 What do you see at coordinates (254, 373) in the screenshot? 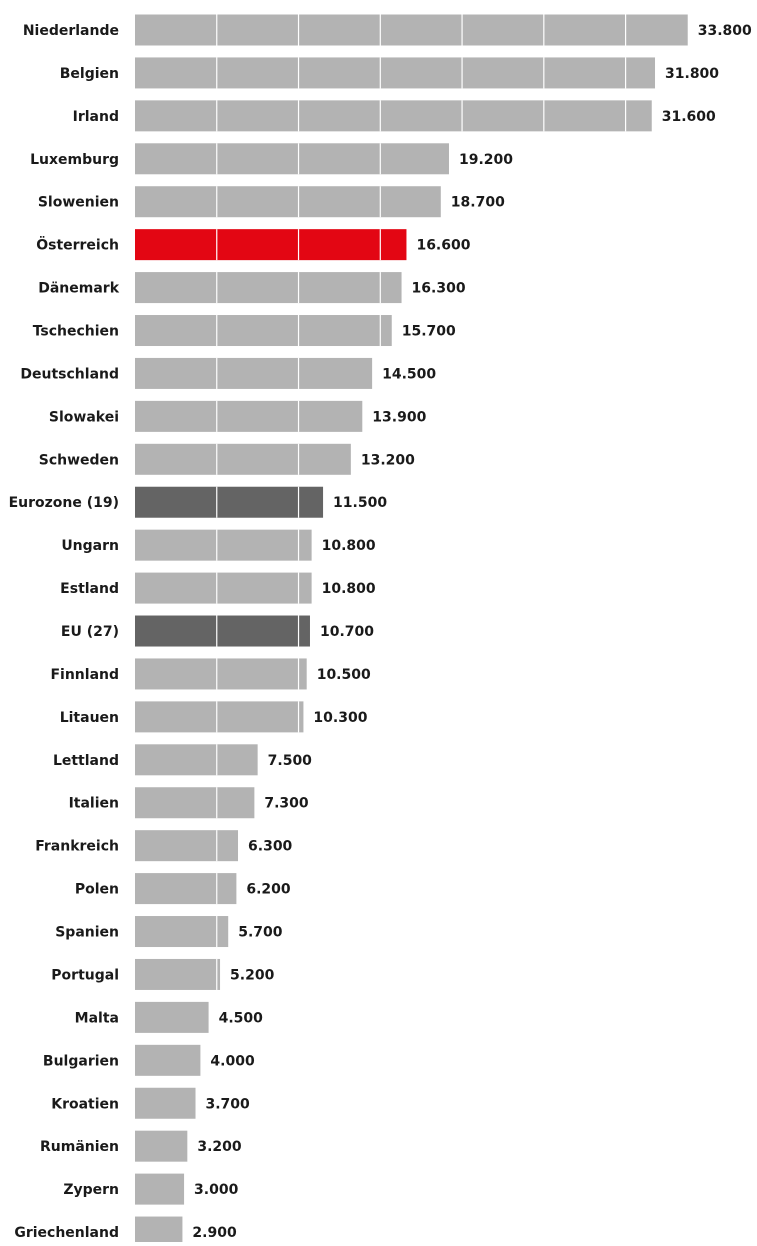
I see `bar-deutschland` at bounding box center [254, 373].